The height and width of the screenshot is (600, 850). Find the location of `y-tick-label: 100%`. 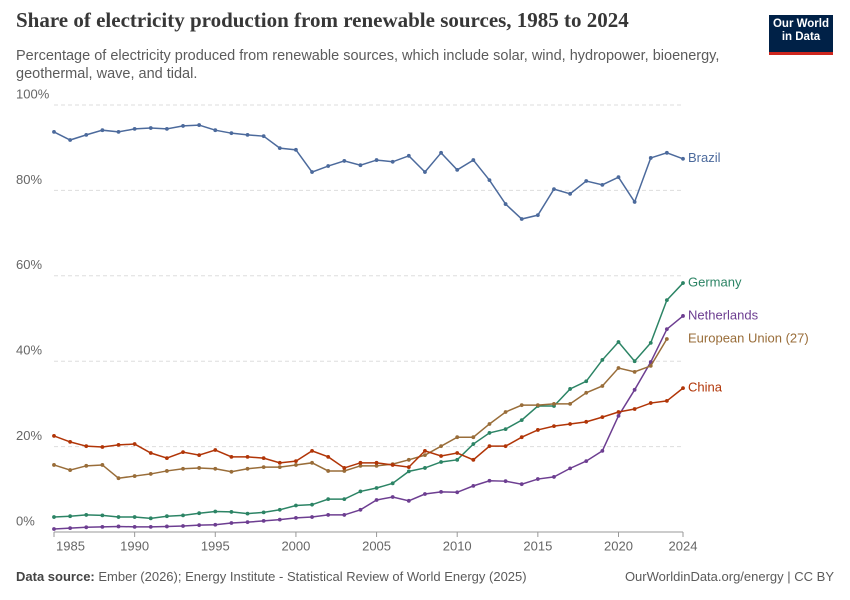

y-tick-label: 100% is located at coordinates (33, 93).